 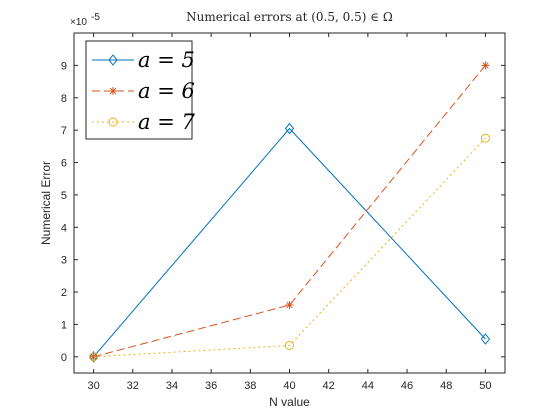 I want to click on legend-box, so click(x=139, y=90).